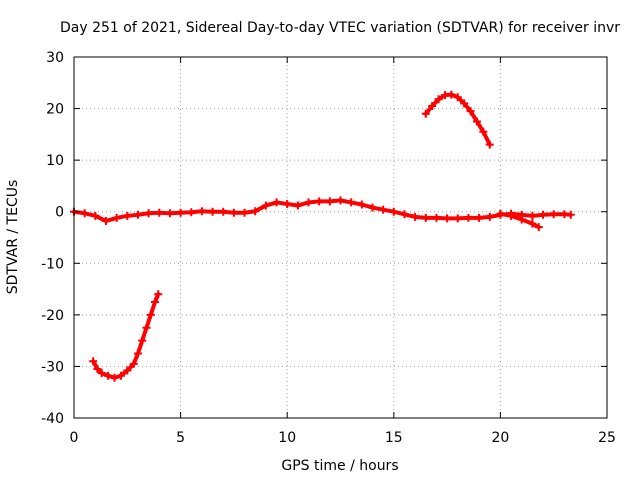  Describe the element at coordinates (394, 438) in the screenshot. I see `x-tick-label: 15` at that location.